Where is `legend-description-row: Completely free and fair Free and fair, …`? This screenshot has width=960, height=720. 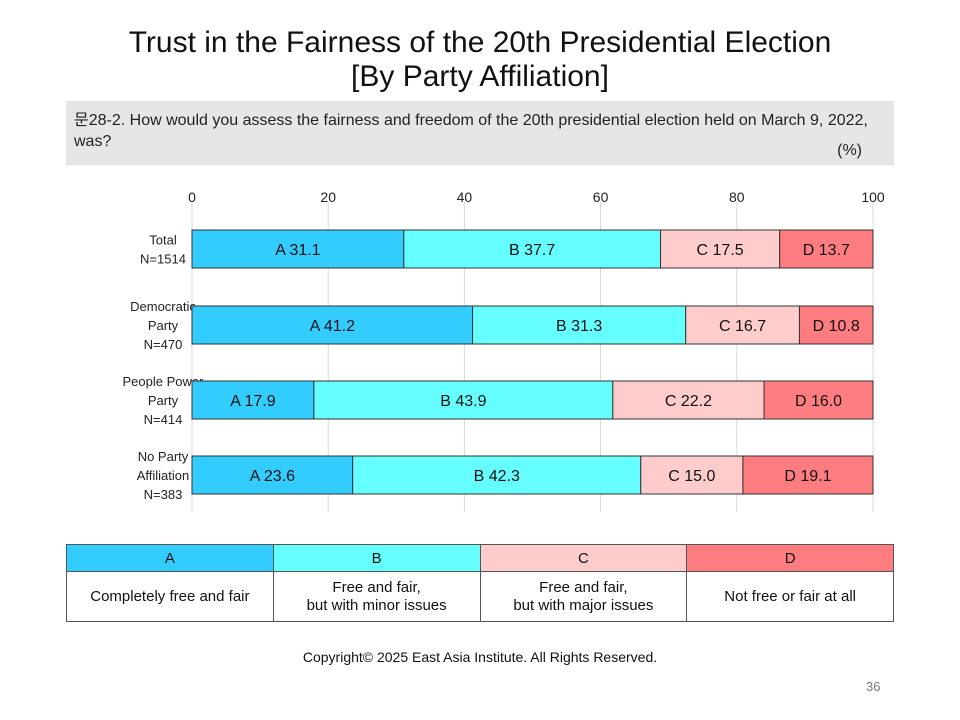
legend-description-row: Completely free and fair Free and fair, … is located at coordinates (480, 596).